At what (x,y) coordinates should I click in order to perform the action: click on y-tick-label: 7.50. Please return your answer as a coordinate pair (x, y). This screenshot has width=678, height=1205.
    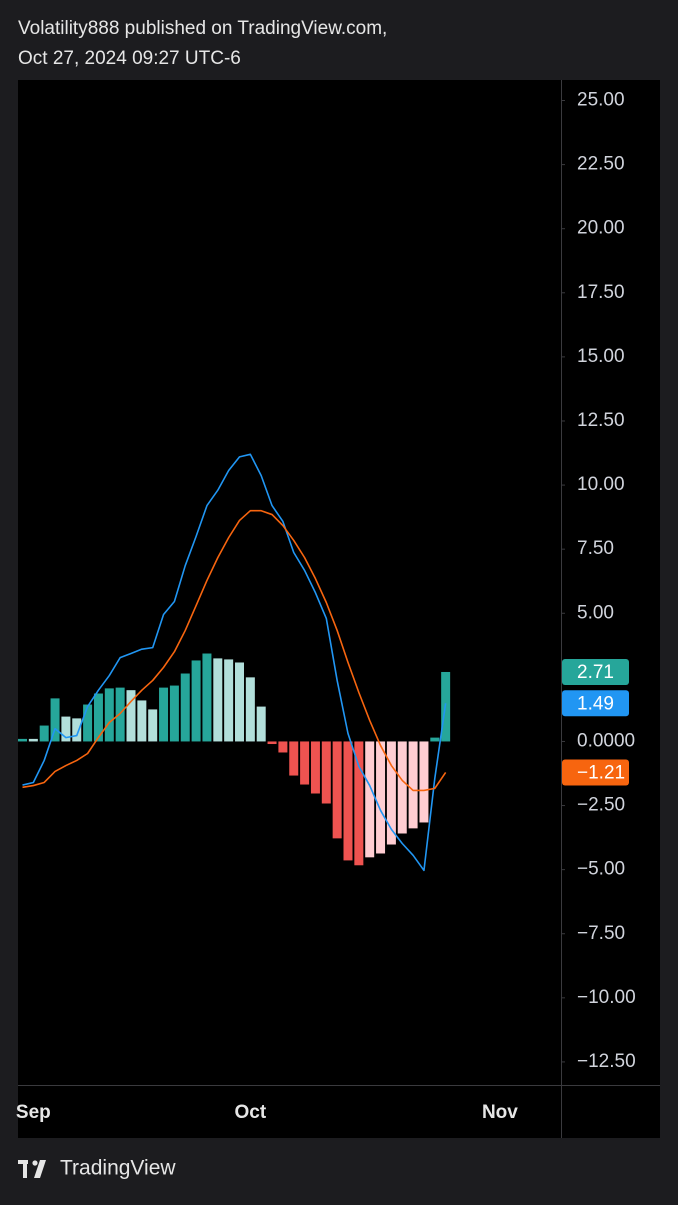
    Looking at the image, I should click on (595, 548).